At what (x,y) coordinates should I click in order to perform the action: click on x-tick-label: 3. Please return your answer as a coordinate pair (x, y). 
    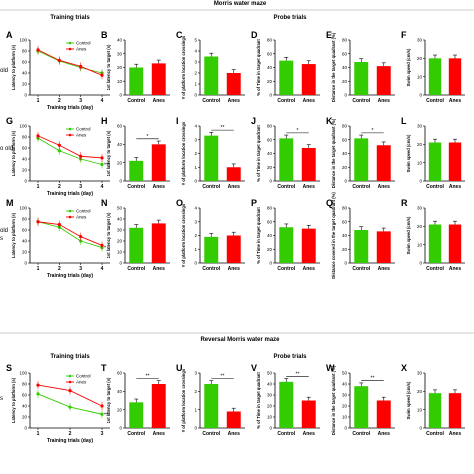
    Looking at the image, I should click on (102, 434).